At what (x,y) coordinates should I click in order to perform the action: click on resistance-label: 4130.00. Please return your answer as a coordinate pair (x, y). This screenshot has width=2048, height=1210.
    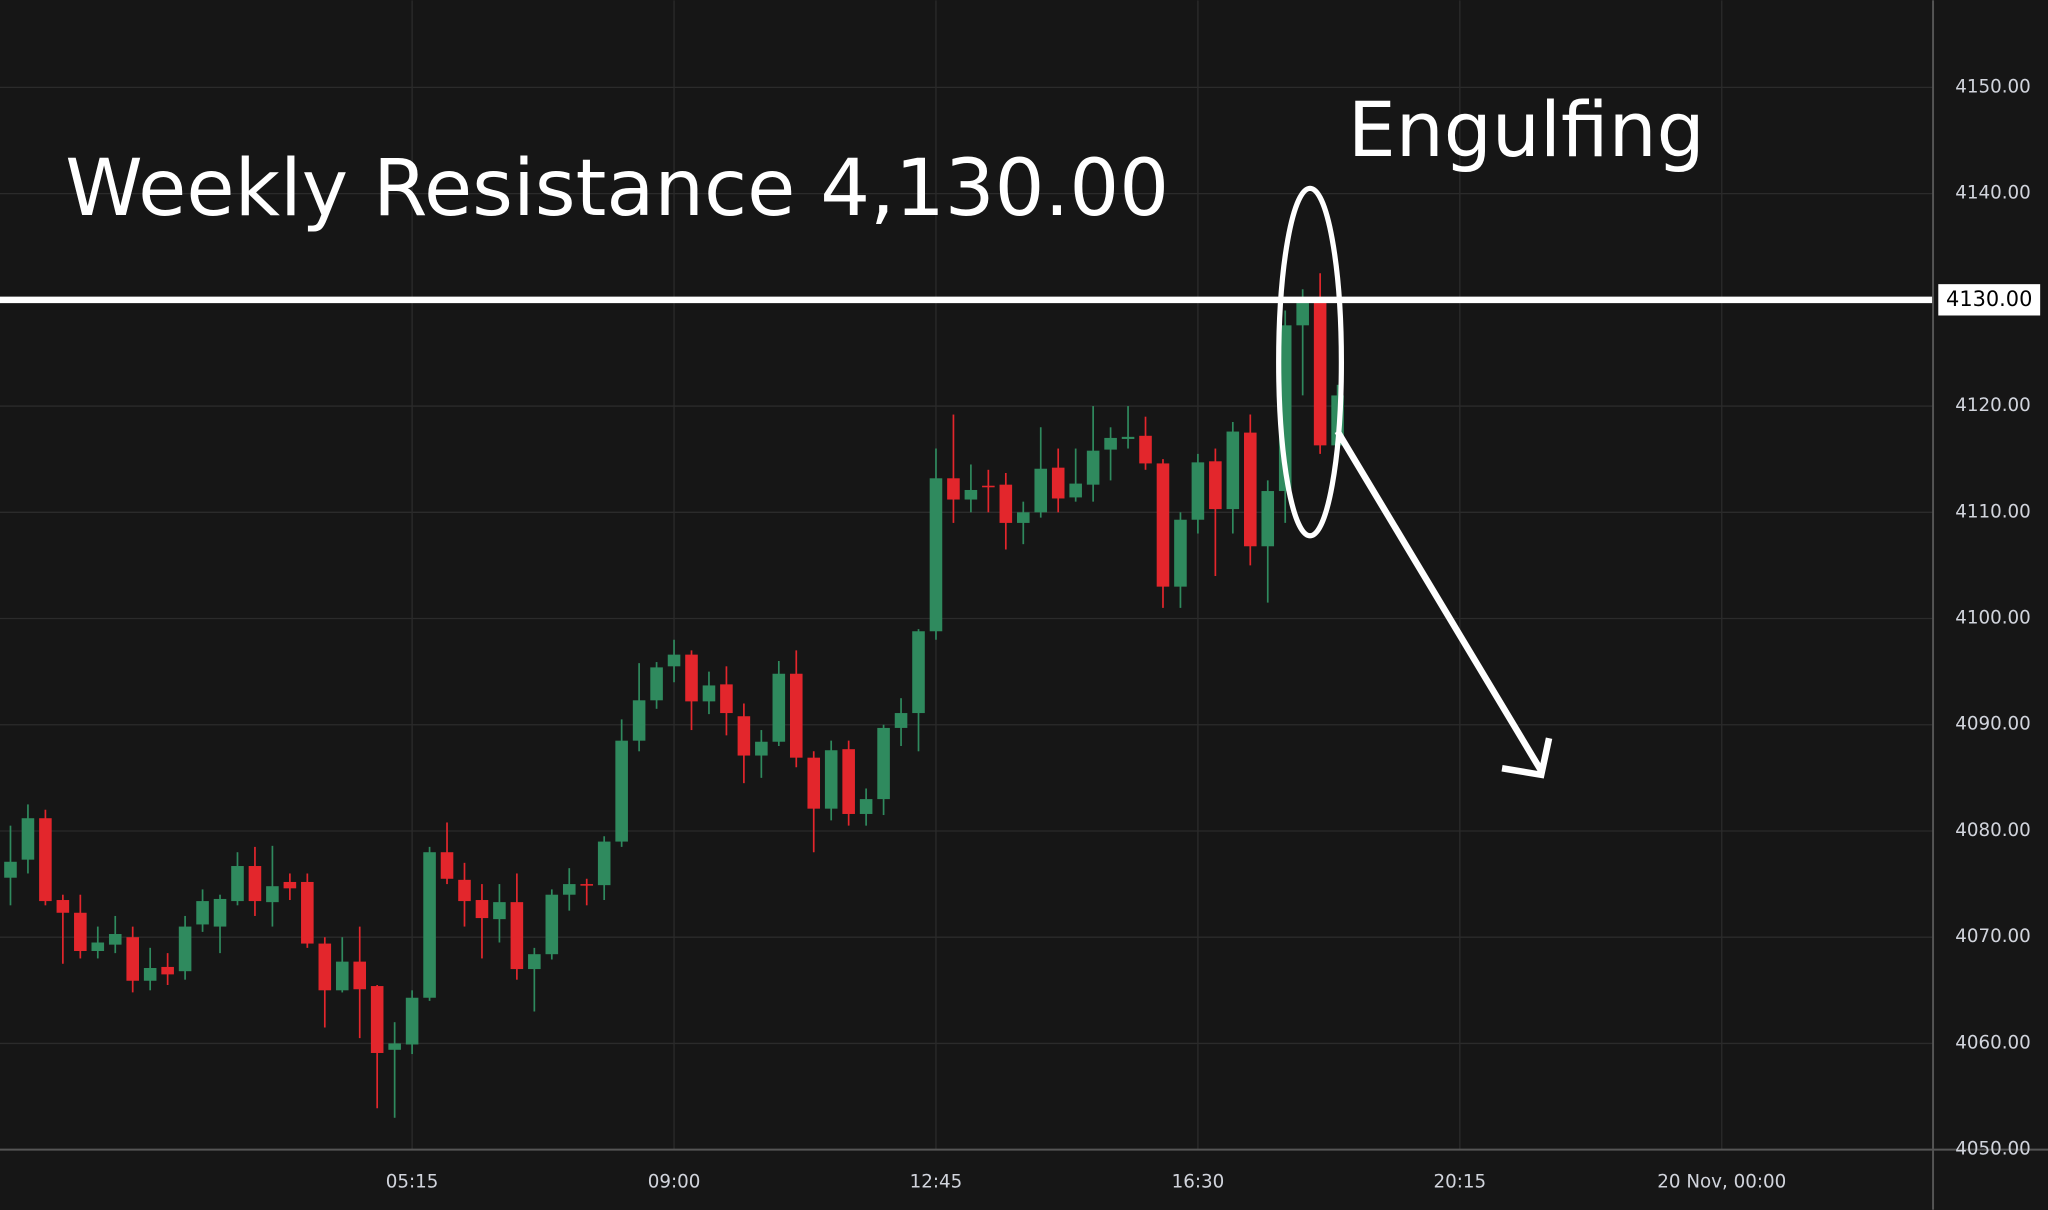
    Looking at the image, I should click on (1989, 299).